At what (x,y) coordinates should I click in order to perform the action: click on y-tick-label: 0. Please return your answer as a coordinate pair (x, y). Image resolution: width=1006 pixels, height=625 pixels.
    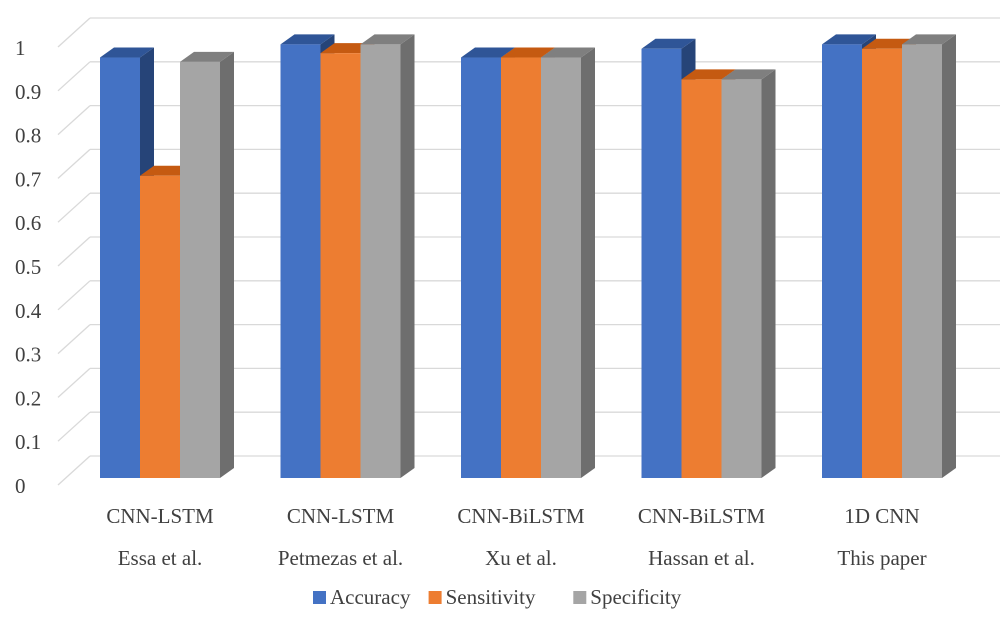
    Looking at the image, I should click on (20, 486).